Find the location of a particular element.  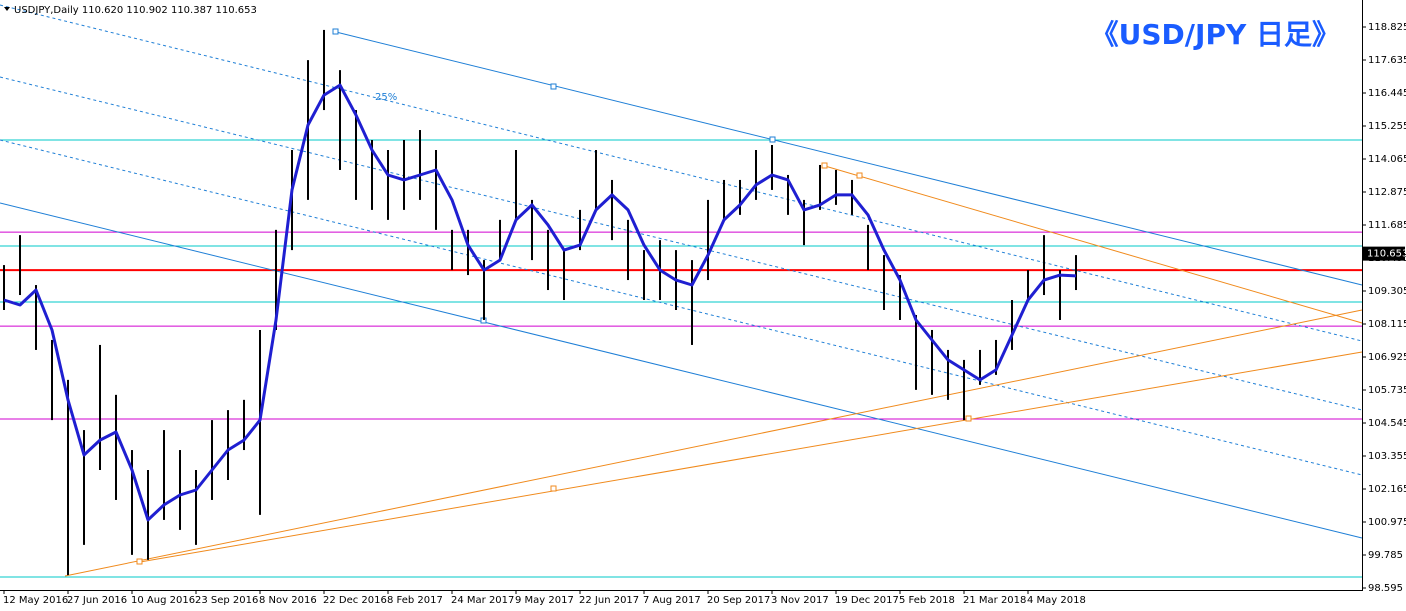

y-tick-label: 117.635 is located at coordinates (1387, 60).